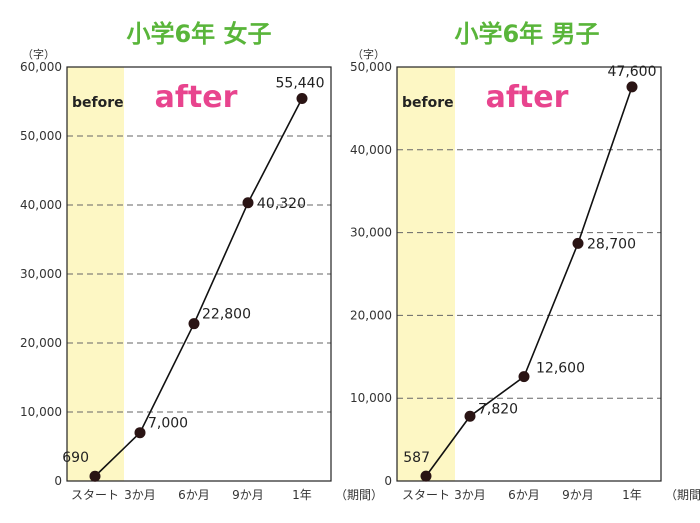 The image size is (700, 523). I want to click on data-label: 40,320, so click(281, 204).